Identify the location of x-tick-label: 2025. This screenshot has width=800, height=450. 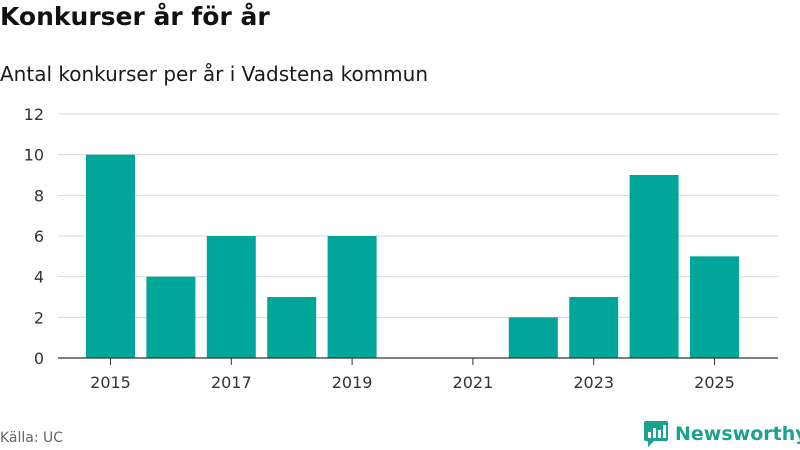
(714, 382).